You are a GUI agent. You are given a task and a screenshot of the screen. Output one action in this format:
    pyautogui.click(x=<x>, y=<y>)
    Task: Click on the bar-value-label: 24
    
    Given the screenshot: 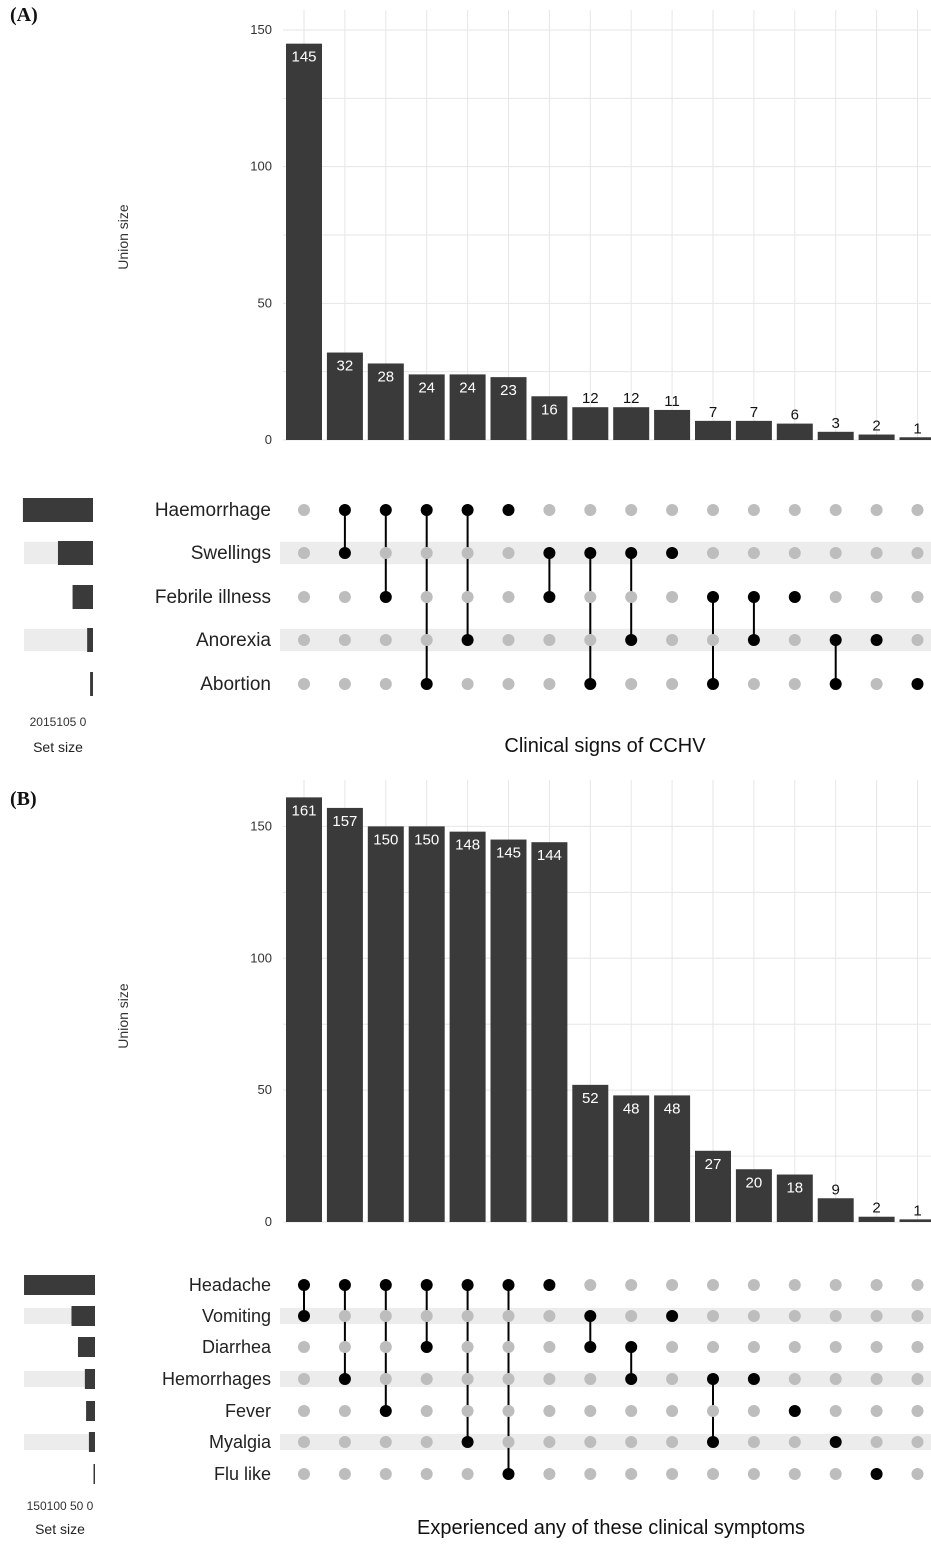 What is the action you would take?
    pyautogui.click(x=426, y=387)
    